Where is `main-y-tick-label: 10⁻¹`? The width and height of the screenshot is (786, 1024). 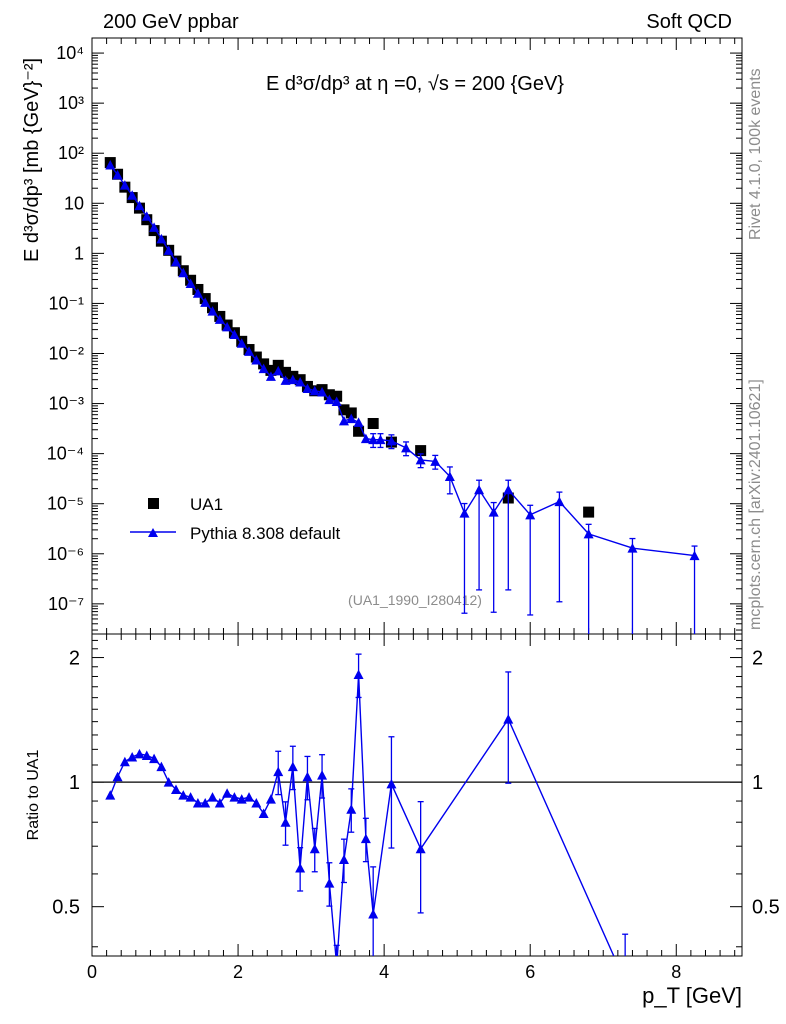 main-y-tick-label: 10⁻¹ is located at coordinates (66, 303).